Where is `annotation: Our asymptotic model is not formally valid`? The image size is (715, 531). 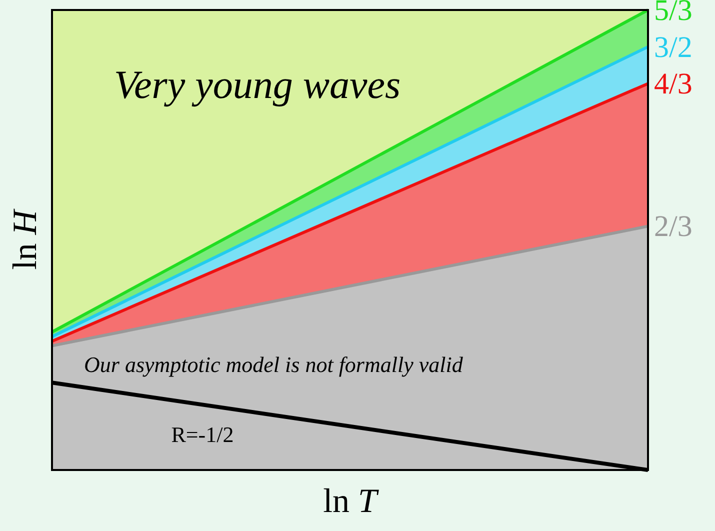
annotation: Our asymptotic model is not formally valid is located at coordinates (274, 365).